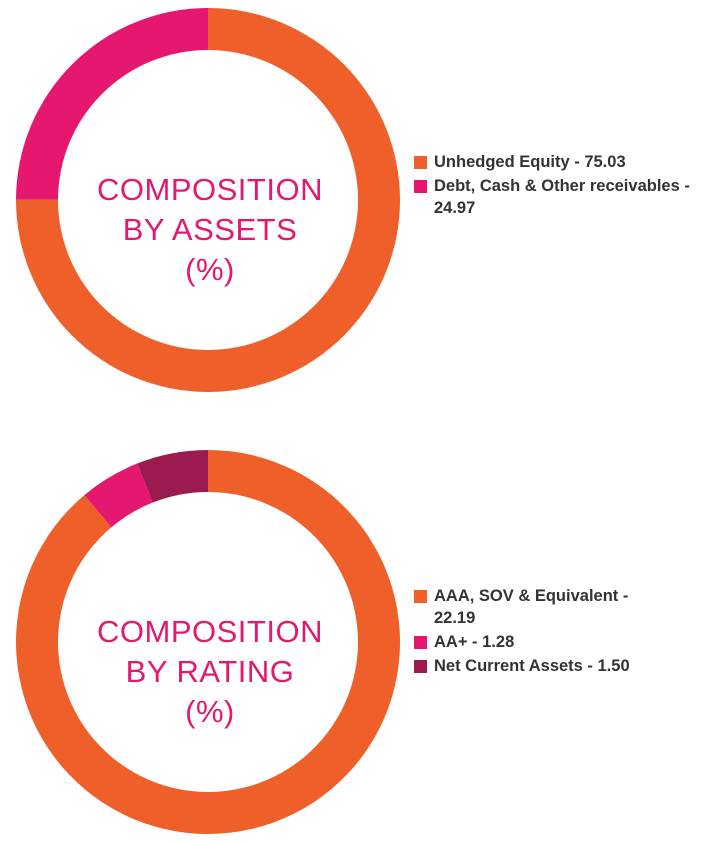  What do you see at coordinates (210, 189) in the screenshot?
I see `assets-title-line-1: COMPOSITION` at bounding box center [210, 189].